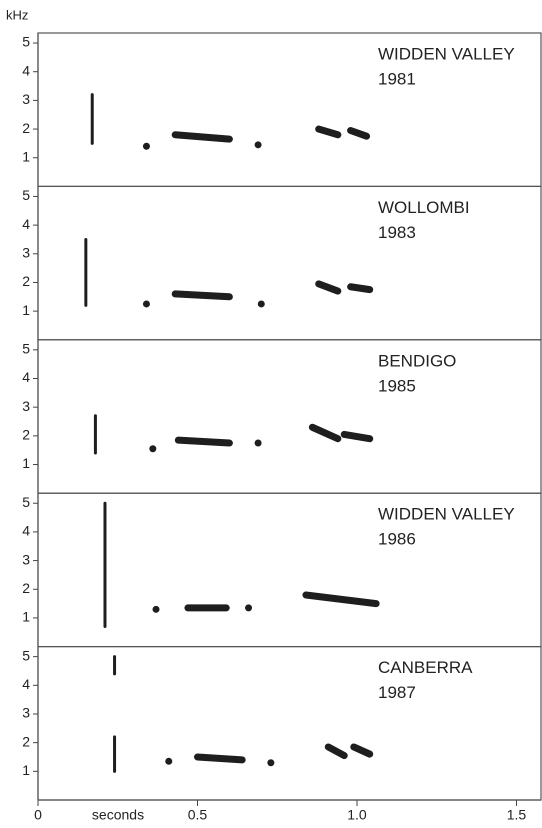 The width and height of the screenshot is (542, 828). I want to click on panel-location: WOLLOMBI, so click(424, 207).